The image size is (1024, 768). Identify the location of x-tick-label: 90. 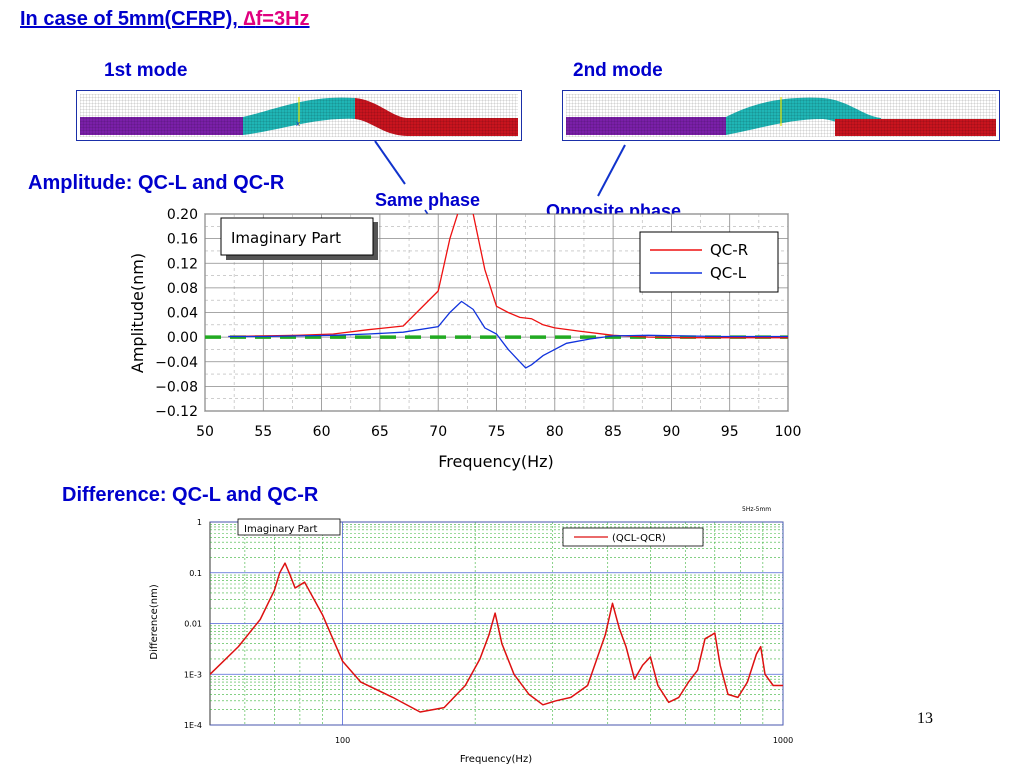
(671, 432).